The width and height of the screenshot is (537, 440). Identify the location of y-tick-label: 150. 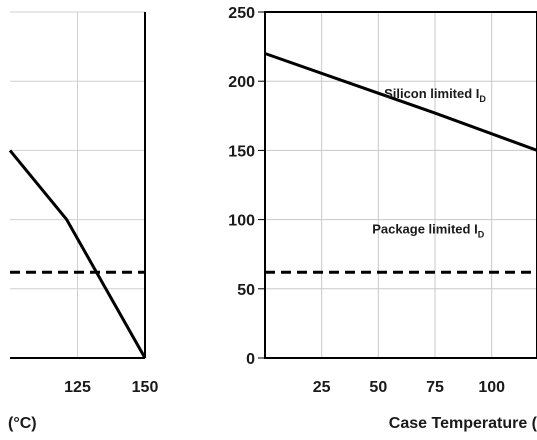
(241, 151).